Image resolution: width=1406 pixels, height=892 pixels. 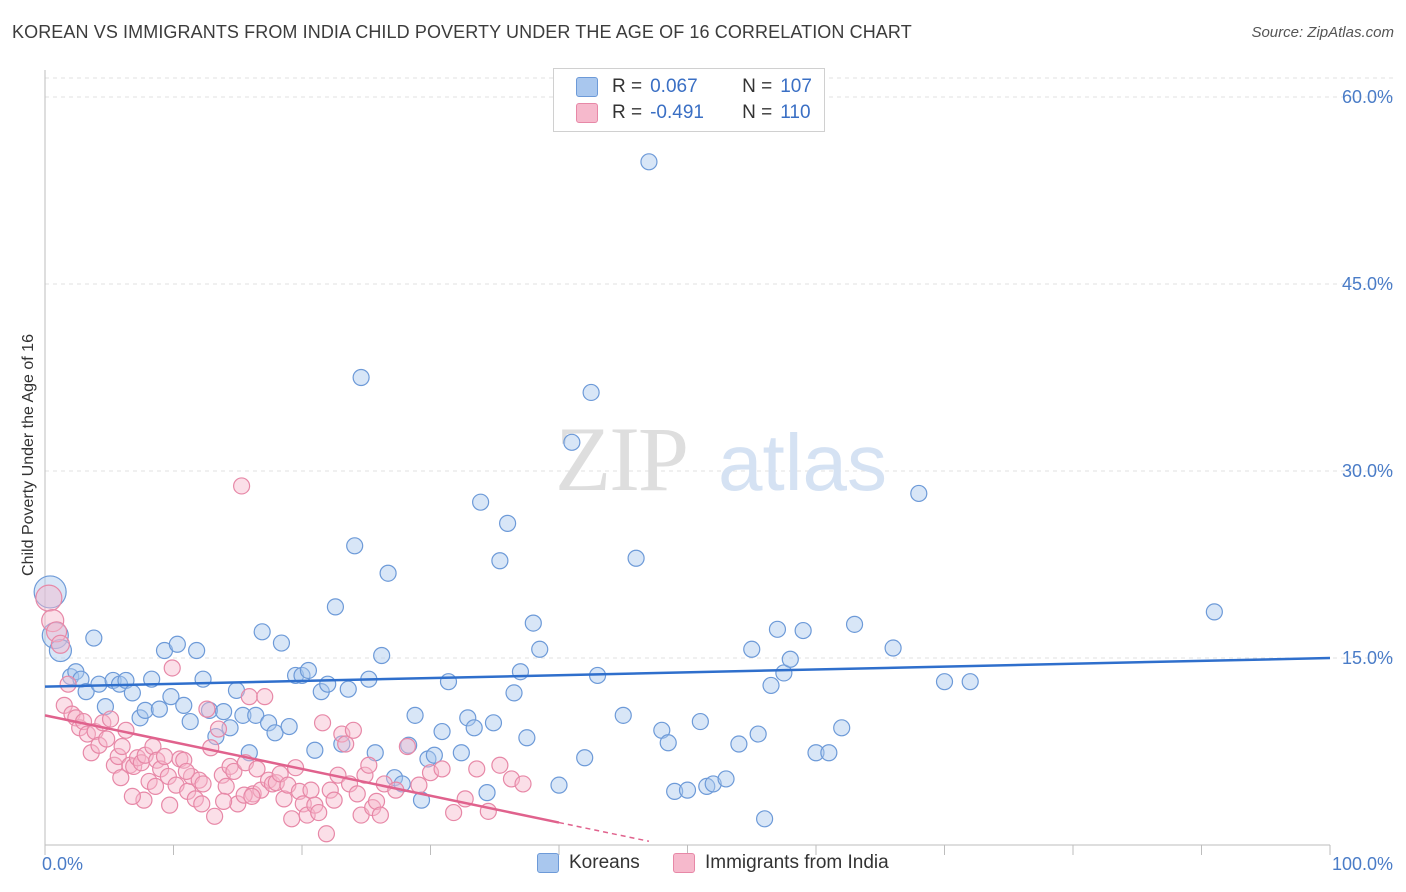 What do you see at coordinates (674, 86) in the screenshot?
I see `legend-r-value: 0.067` at bounding box center [674, 86].